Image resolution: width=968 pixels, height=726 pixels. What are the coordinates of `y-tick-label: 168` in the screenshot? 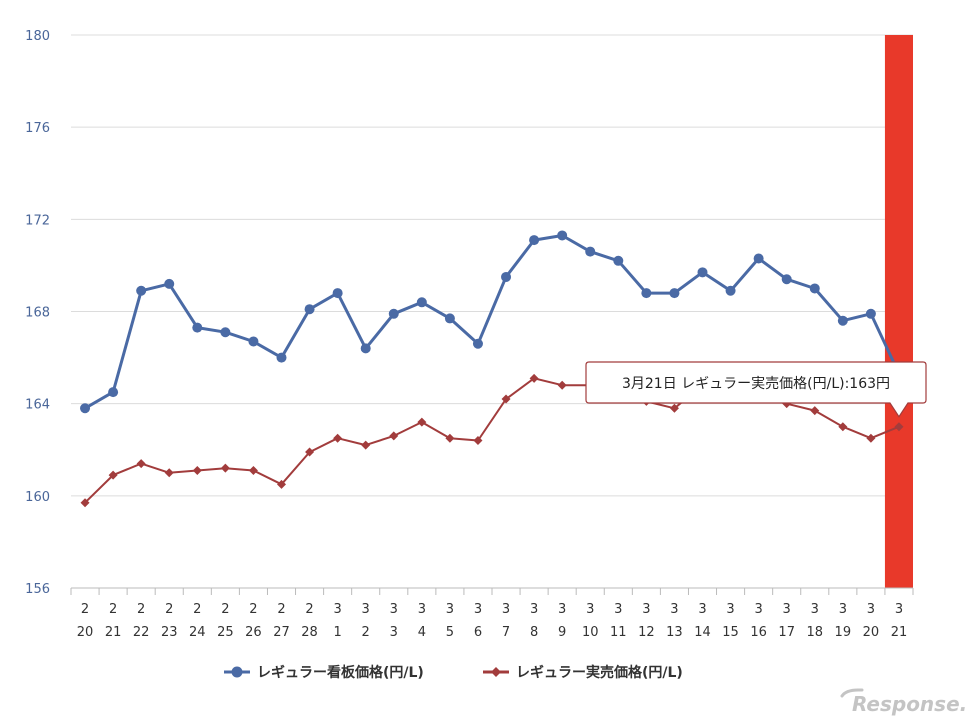 It's located at (37, 313).